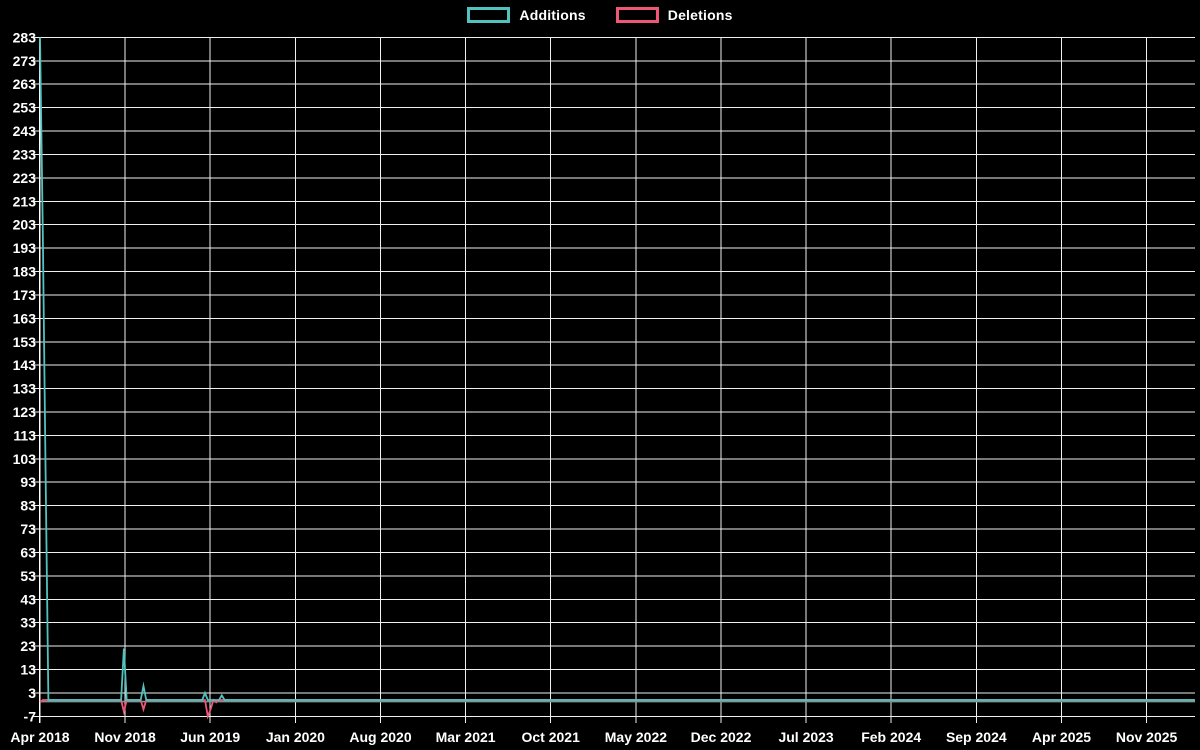 This screenshot has width=1200, height=750. Describe the element at coordinates (28, 646) in the screenshot. I see `y-tick-label: 23` at that location.